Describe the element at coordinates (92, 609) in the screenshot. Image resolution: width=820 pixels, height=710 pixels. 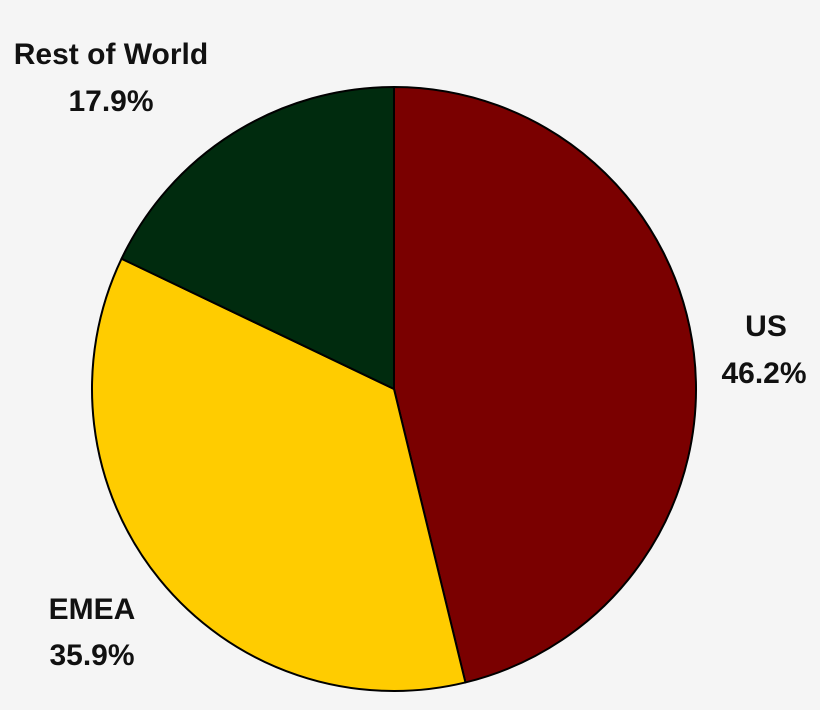
I see `slice-label-emea: EMEA` at that location.